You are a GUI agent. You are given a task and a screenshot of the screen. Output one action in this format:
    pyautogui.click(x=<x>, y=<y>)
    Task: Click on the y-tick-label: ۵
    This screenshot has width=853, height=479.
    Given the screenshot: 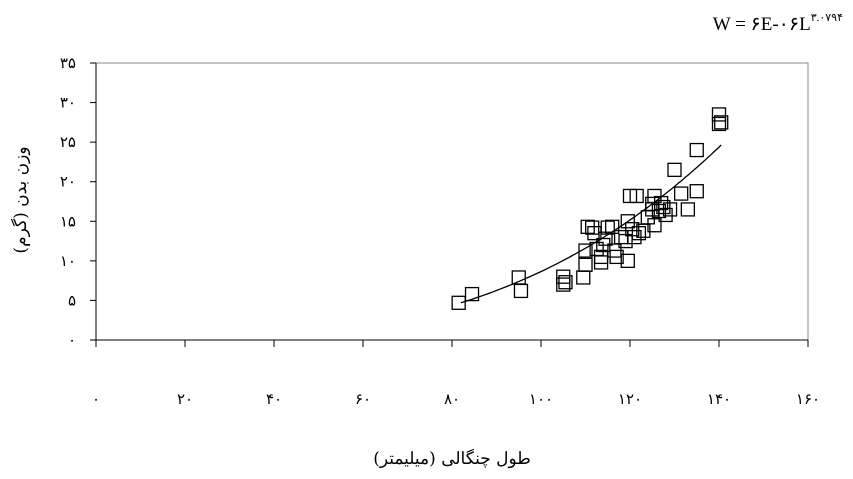 What is the action you would take?
    pyautogui.click(x=72, y=300)
    